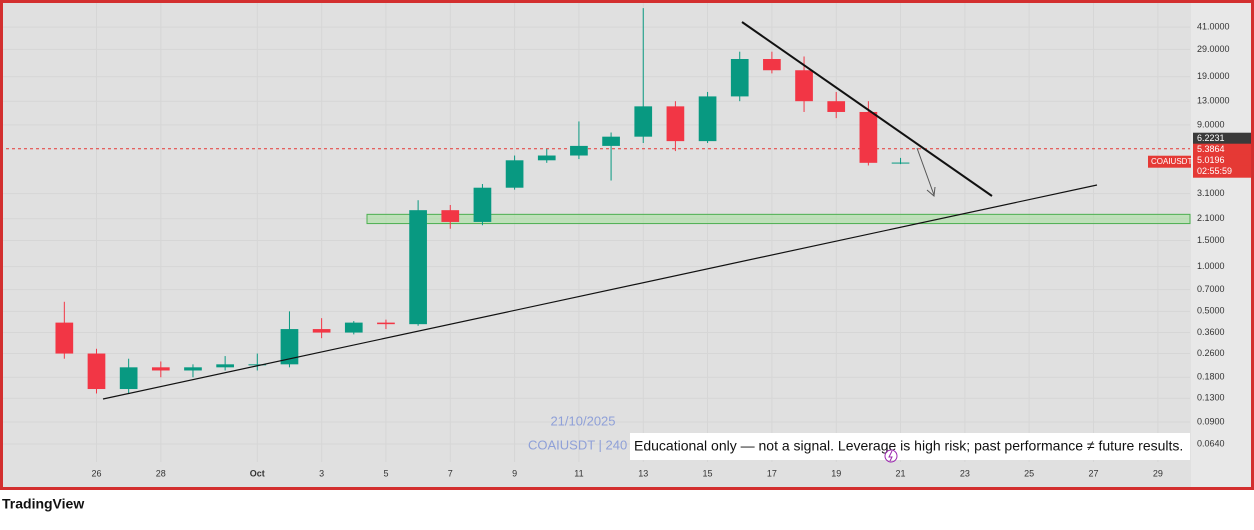  Describe the element at coordinates (1158, 473) in the screenshot. I see `x-tick-label: 29` at that location.